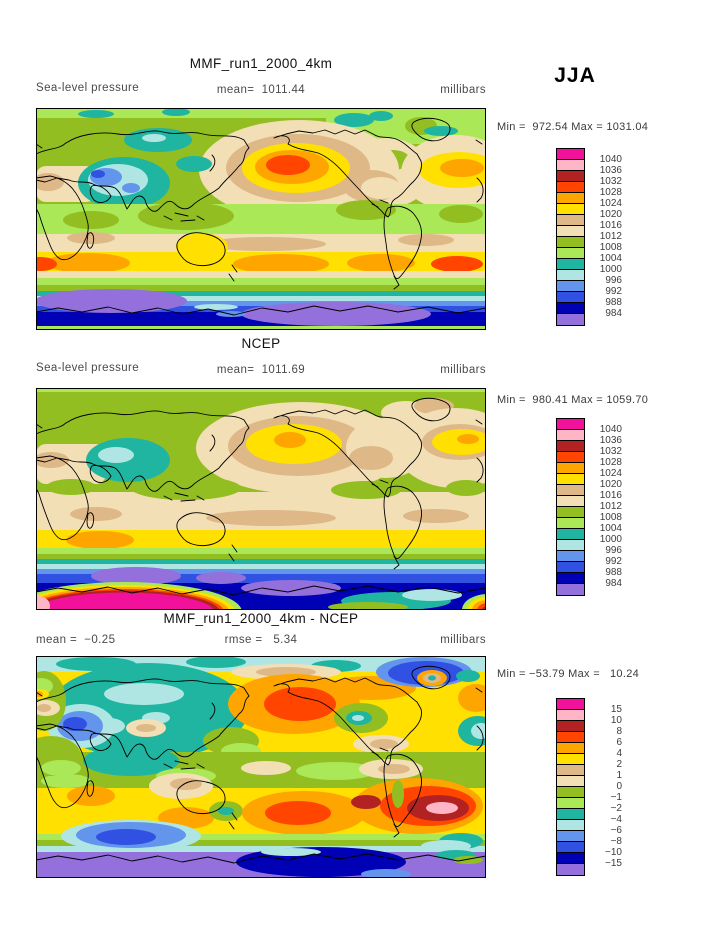  I want to click on panel1-units-label: millibars, so click(463, 90).